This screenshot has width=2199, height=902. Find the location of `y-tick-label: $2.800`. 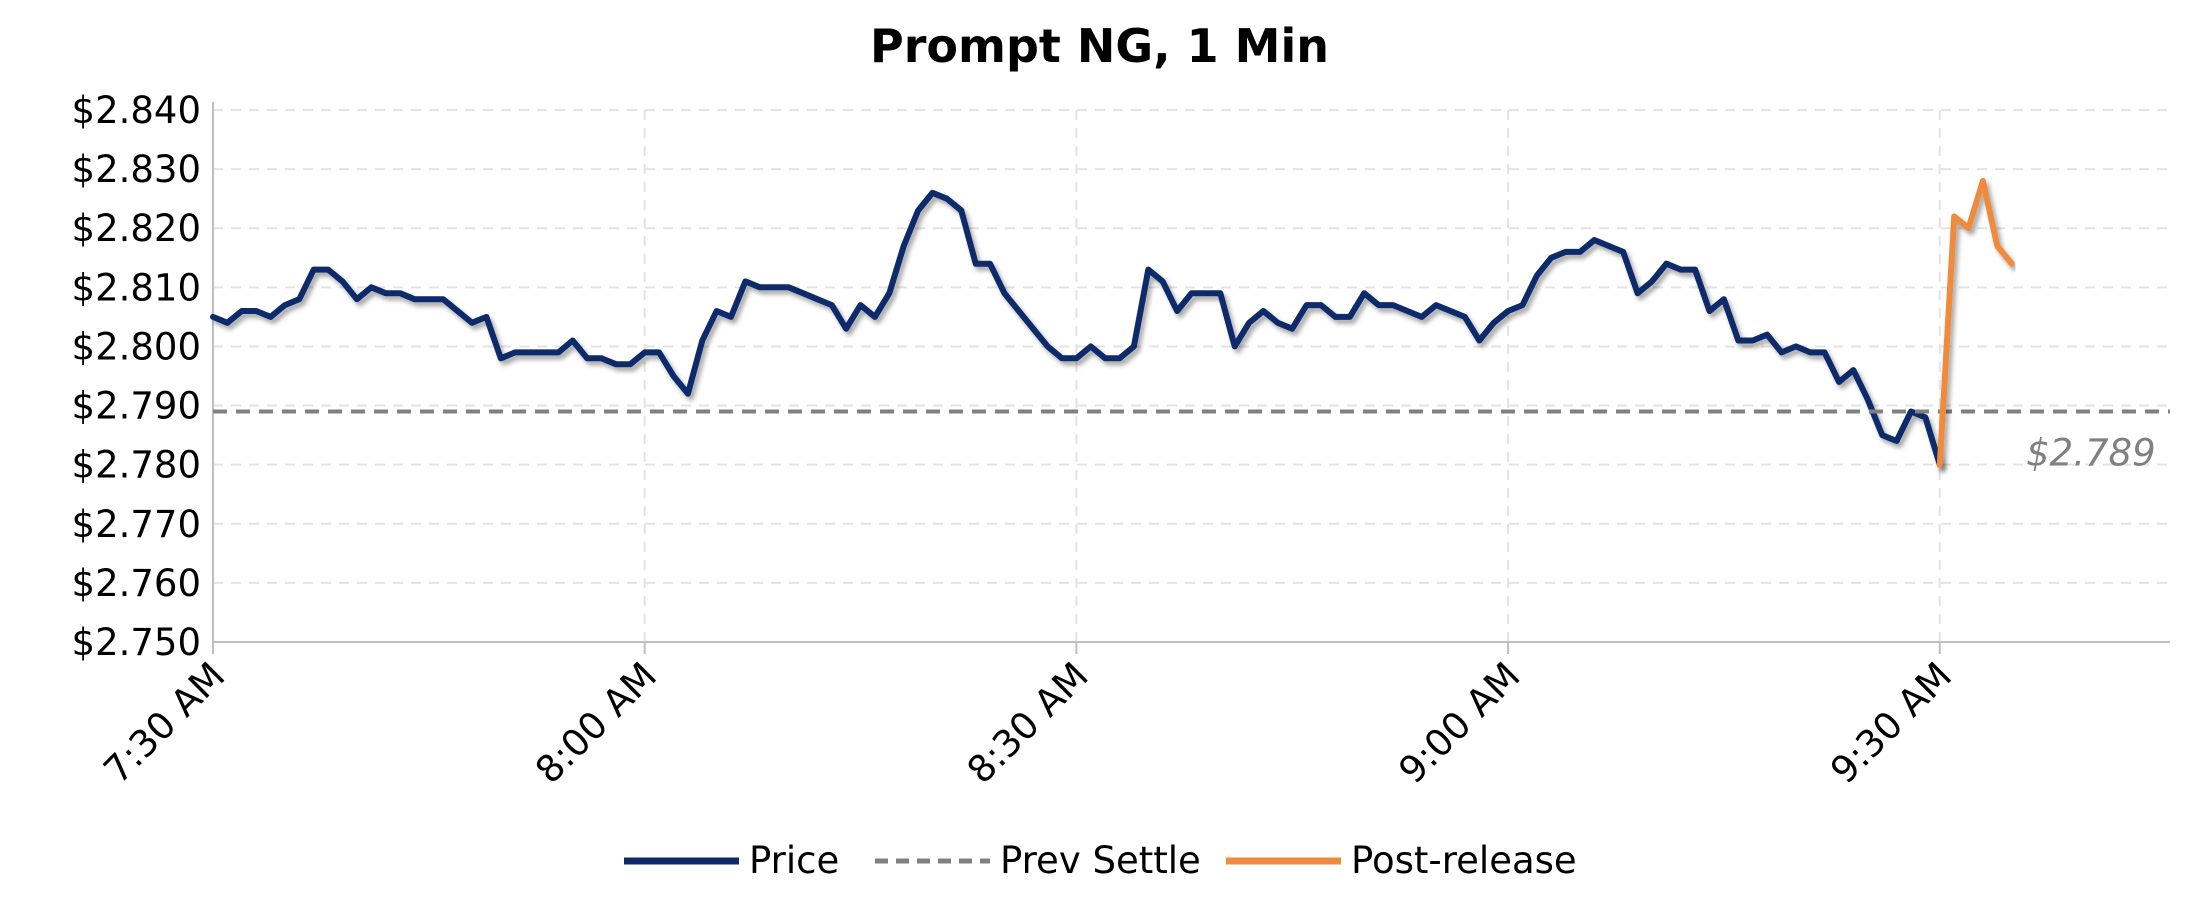

y-tick-label: $2.800 is located at coordinates (136, 346).